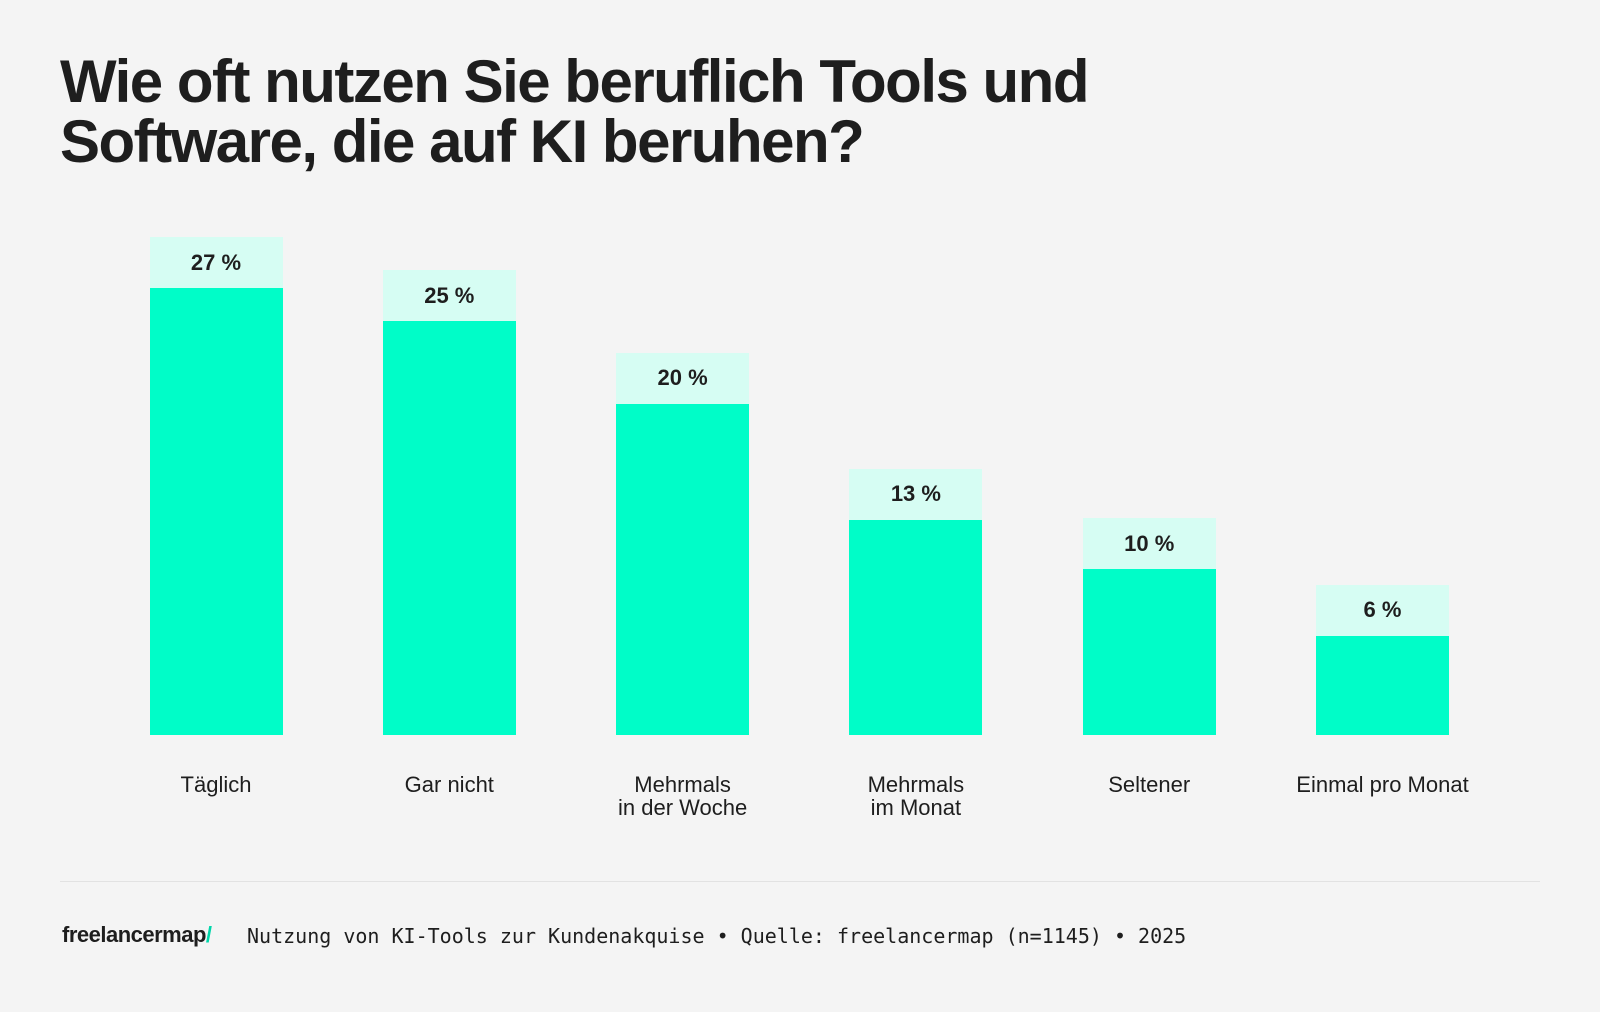 This screenshot has width=1600, height=1012. I want to click on brand-text: freelancermap, so click(134, 934).